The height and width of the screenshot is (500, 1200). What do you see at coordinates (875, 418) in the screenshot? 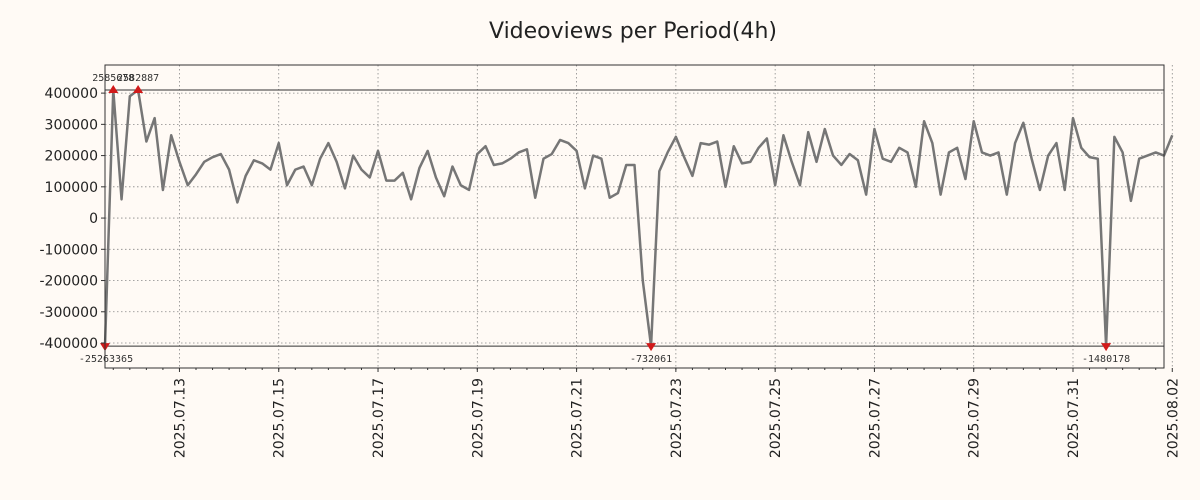
I see `x-tick-label: 2025.07.27` at bounding box center [875, 418].